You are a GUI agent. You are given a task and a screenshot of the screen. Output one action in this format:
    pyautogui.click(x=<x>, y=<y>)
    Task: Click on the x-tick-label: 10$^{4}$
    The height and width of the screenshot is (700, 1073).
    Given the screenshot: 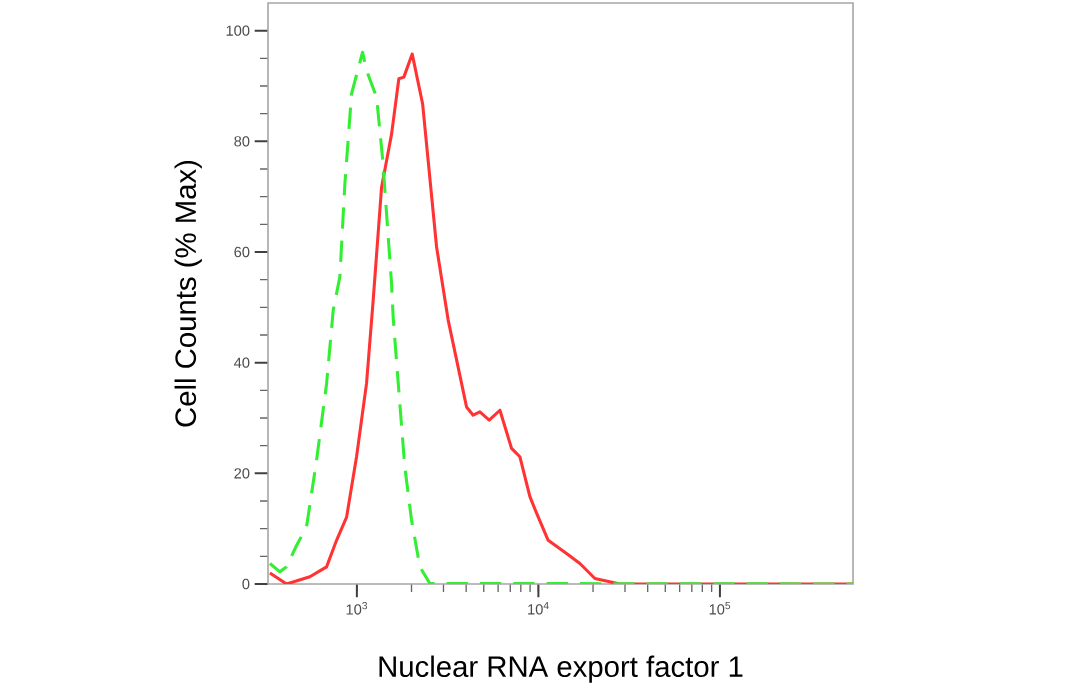 What is the action you would take?
    pyautogui.click(x=538, y=608)
    